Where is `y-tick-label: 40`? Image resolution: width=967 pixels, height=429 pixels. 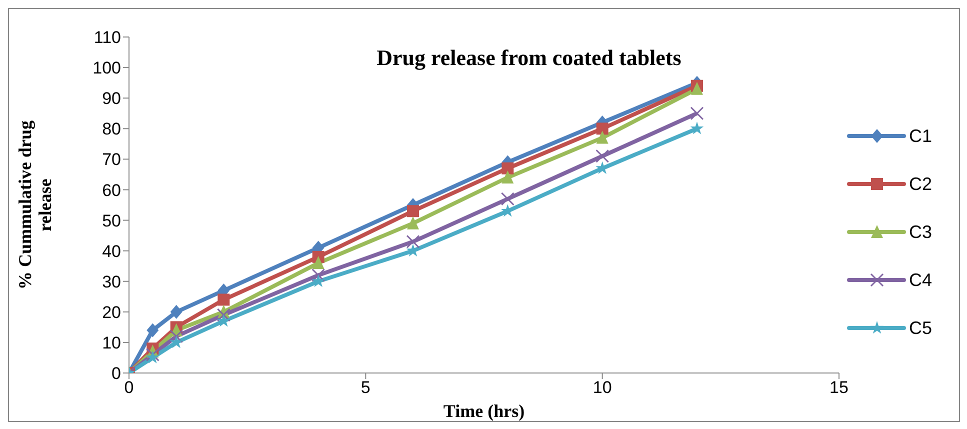 y-tick-label: 40 is located at coordinates (111, 251).